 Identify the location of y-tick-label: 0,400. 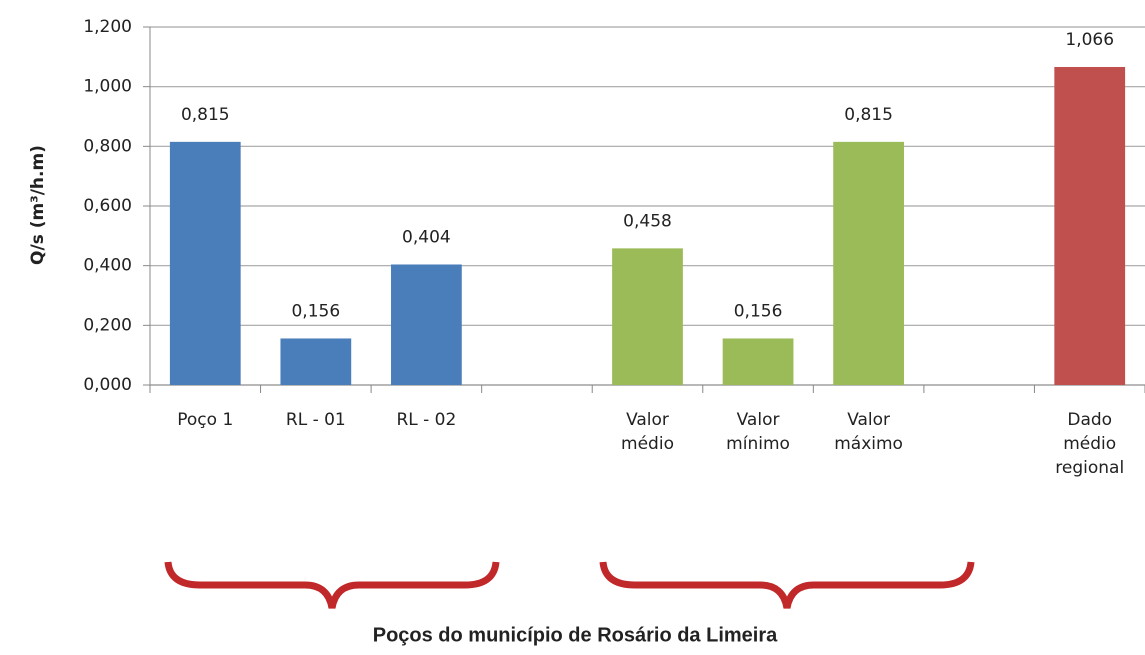
(107, 266).